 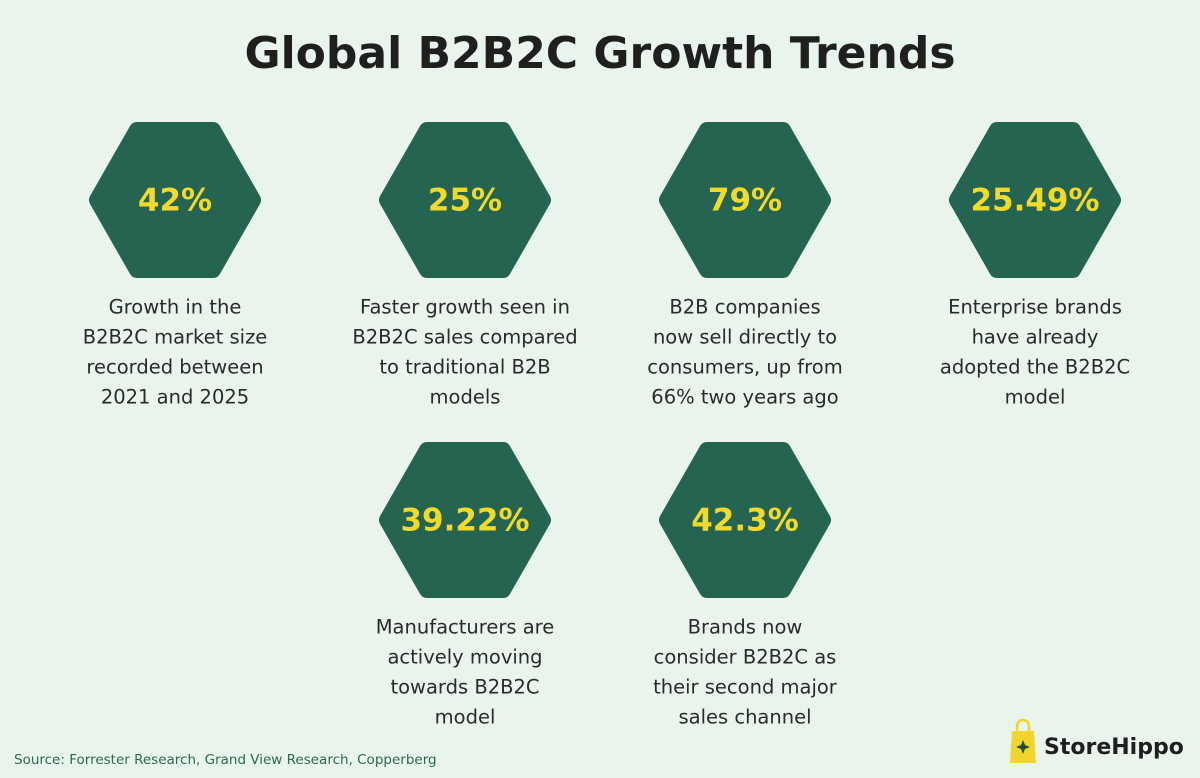 What do you see at coordinates (744, 397) in the screenshot?
I see `stat-description: 66% two years ago` at bounding box center [744, 397].